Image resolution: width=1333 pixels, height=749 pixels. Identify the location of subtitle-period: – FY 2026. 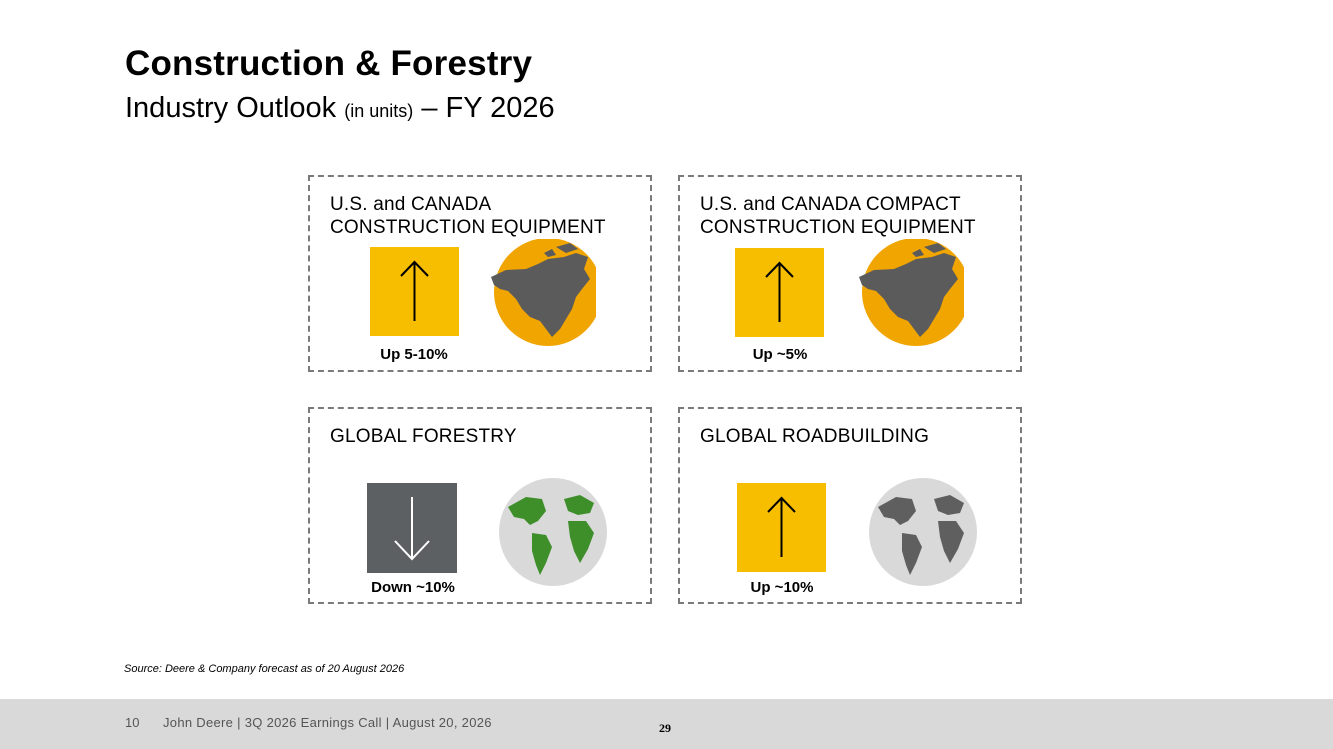
(488, 108).